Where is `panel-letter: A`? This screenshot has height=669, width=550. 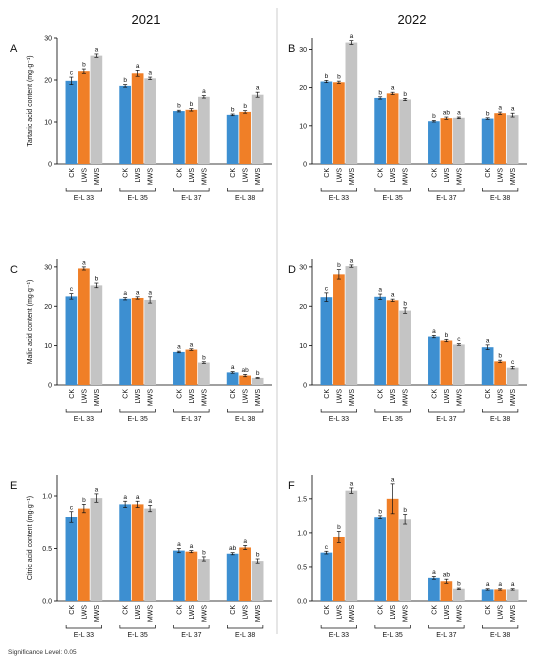 panel-letter: A is located at coordinates (14, 49).